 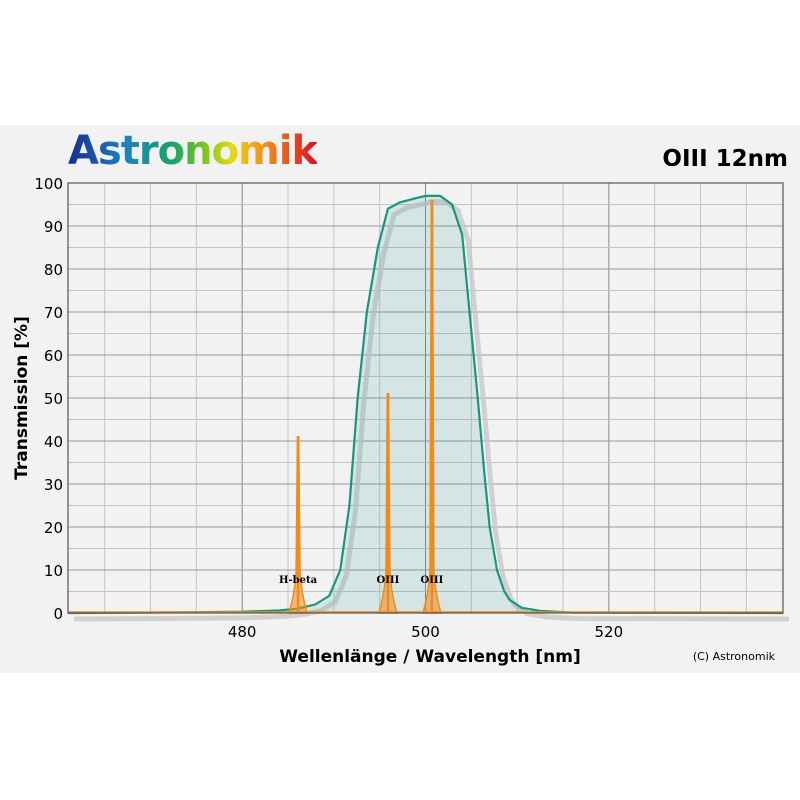 I want to click on y-tick-label: 20, so click(x=53, y=528).